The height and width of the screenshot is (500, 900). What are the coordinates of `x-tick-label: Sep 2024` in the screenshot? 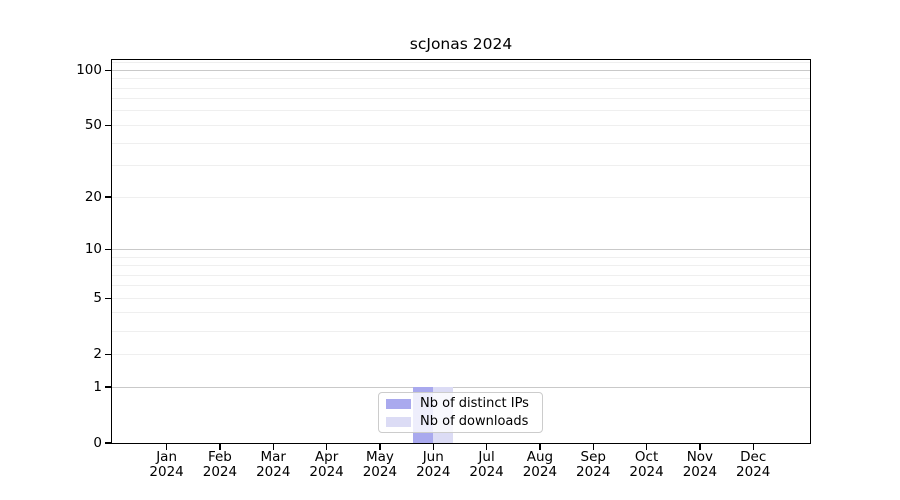 It's located at (593, 464).